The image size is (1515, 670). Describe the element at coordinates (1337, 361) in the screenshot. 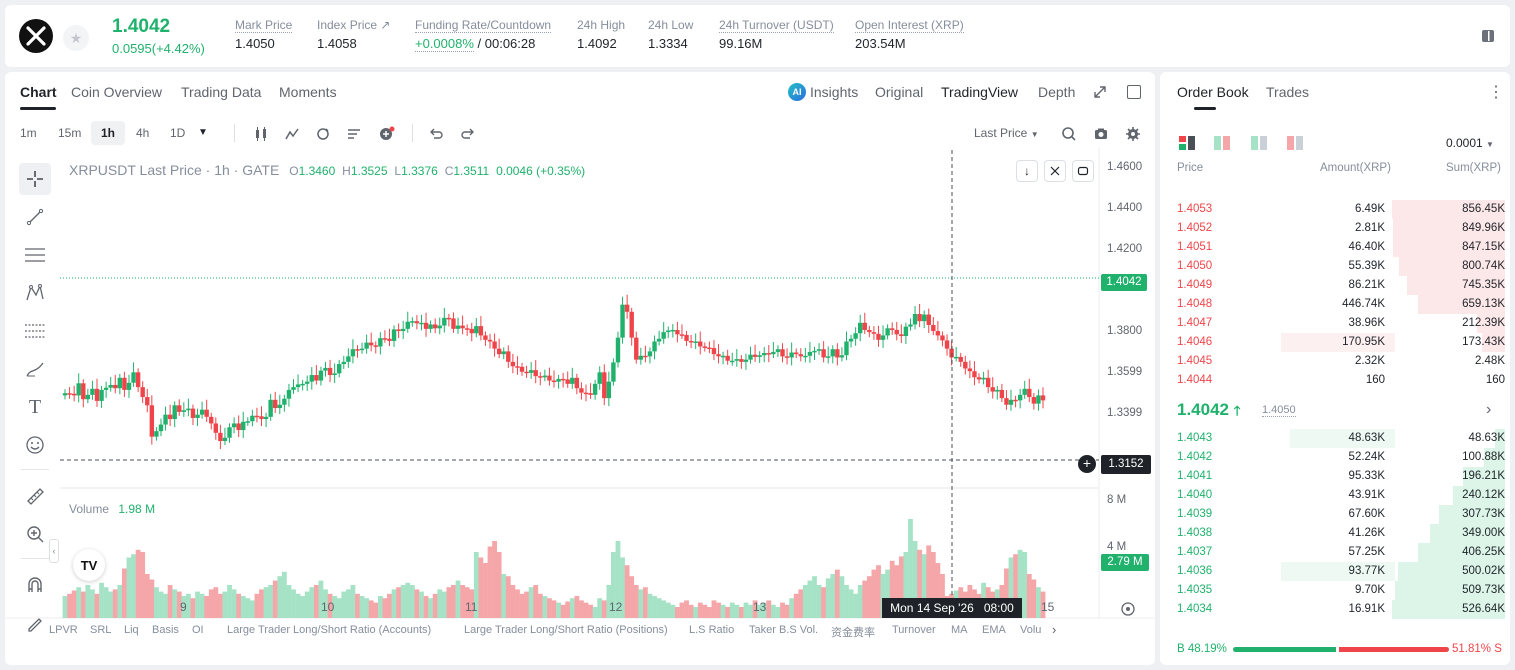

I see `ask-row: 1.4045 2.32K 2.48K` at that location.